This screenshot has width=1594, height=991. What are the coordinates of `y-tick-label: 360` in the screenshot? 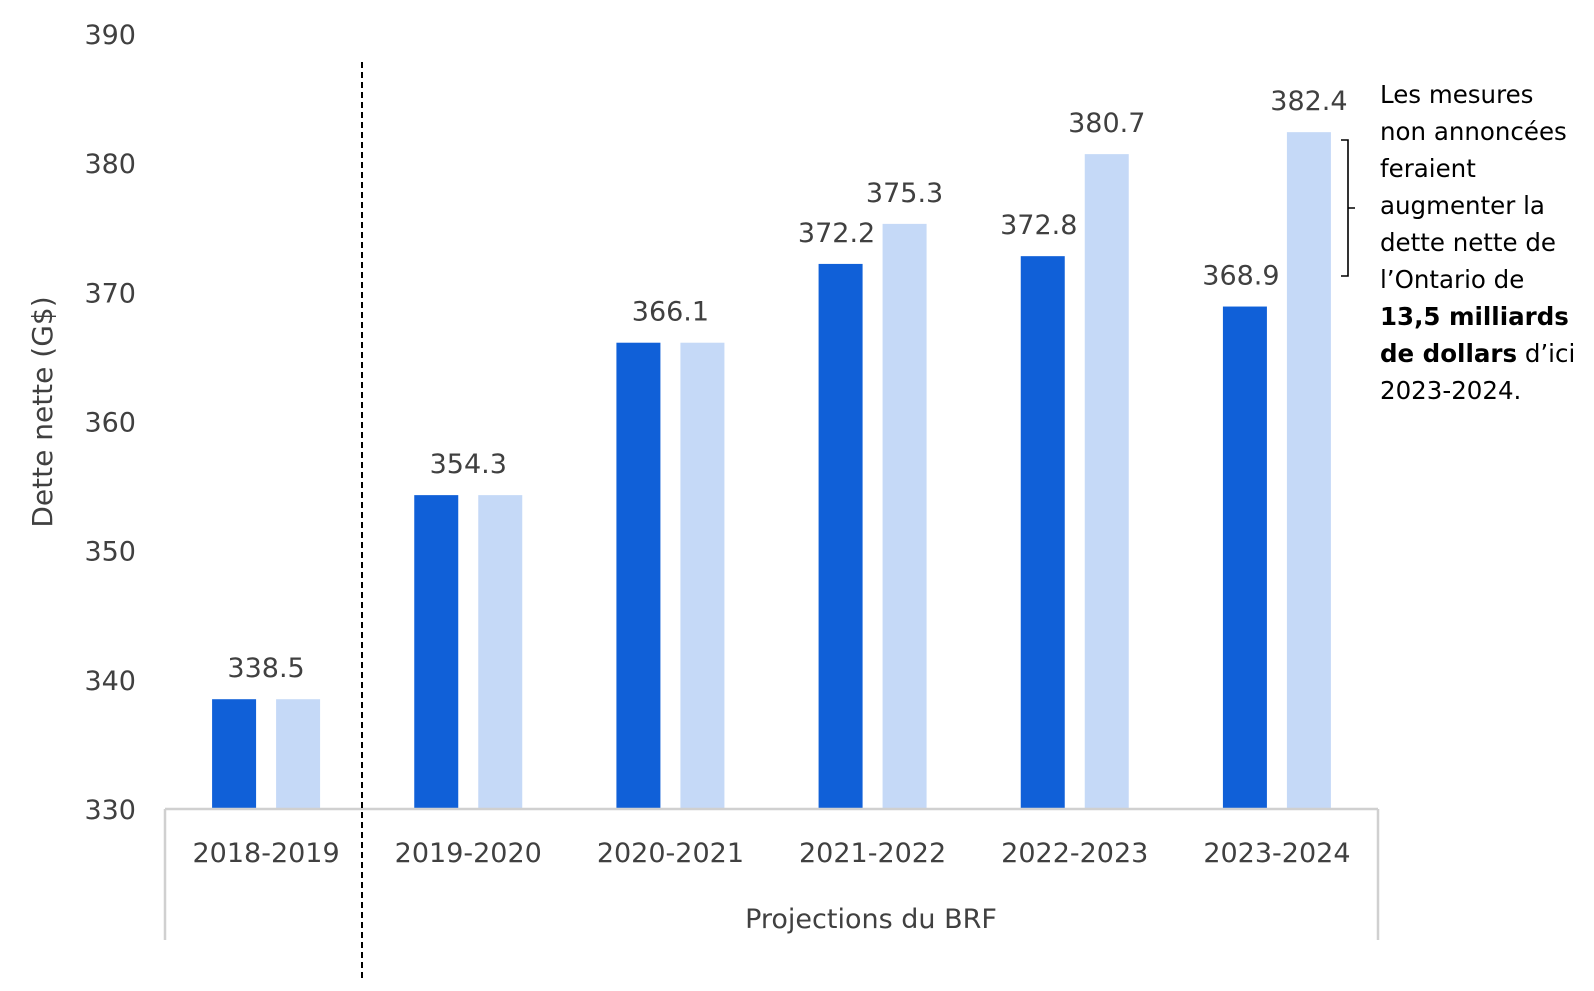 It's located at (110, 423).